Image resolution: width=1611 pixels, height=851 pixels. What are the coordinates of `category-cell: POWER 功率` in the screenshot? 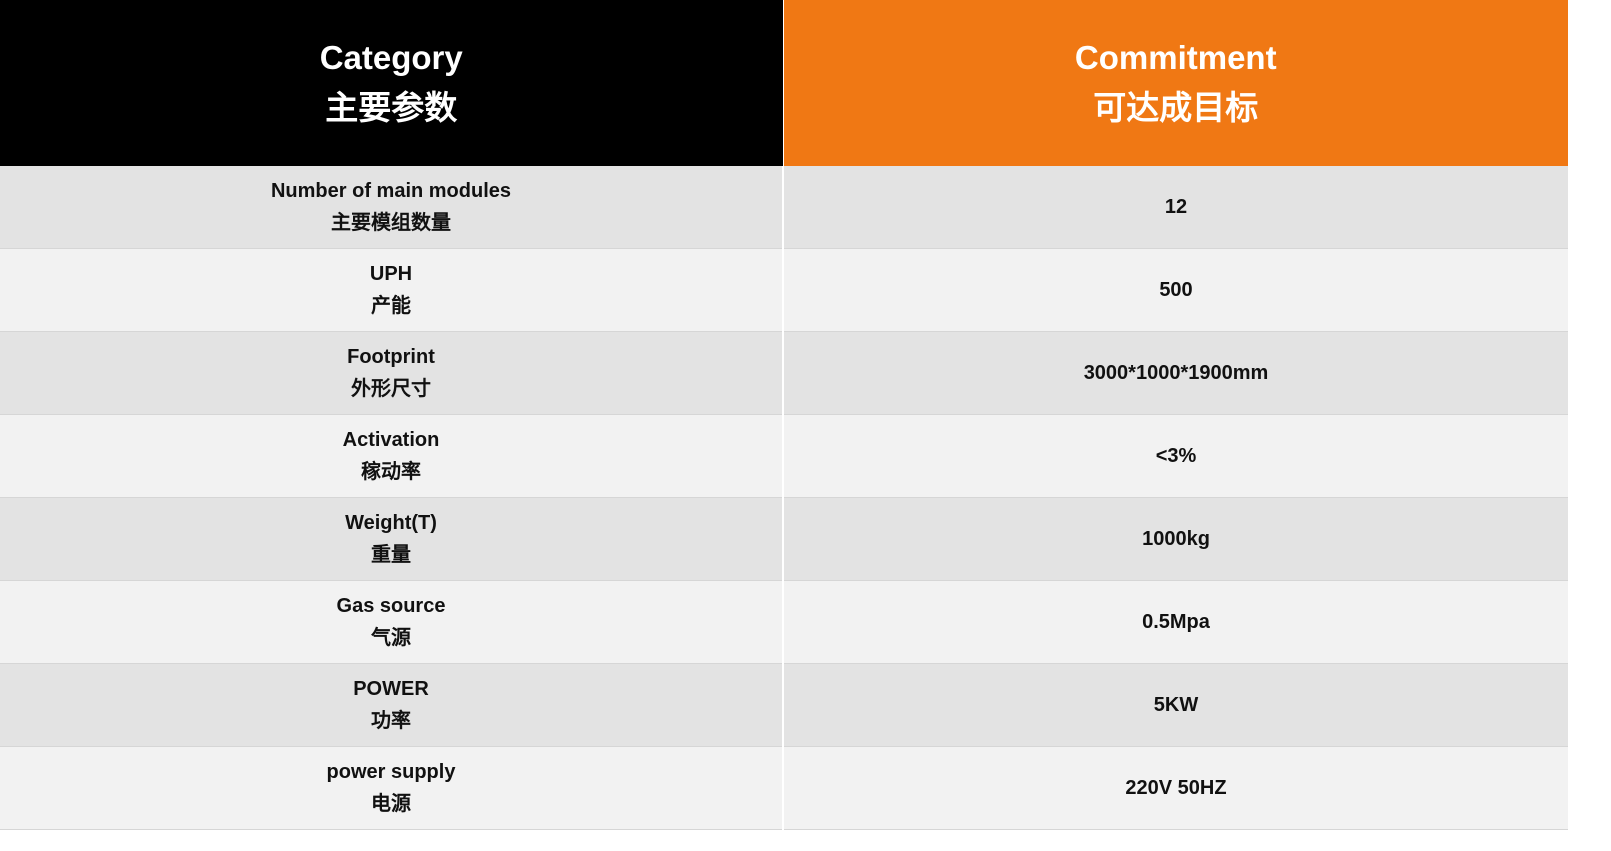 It's located at (392, 705).